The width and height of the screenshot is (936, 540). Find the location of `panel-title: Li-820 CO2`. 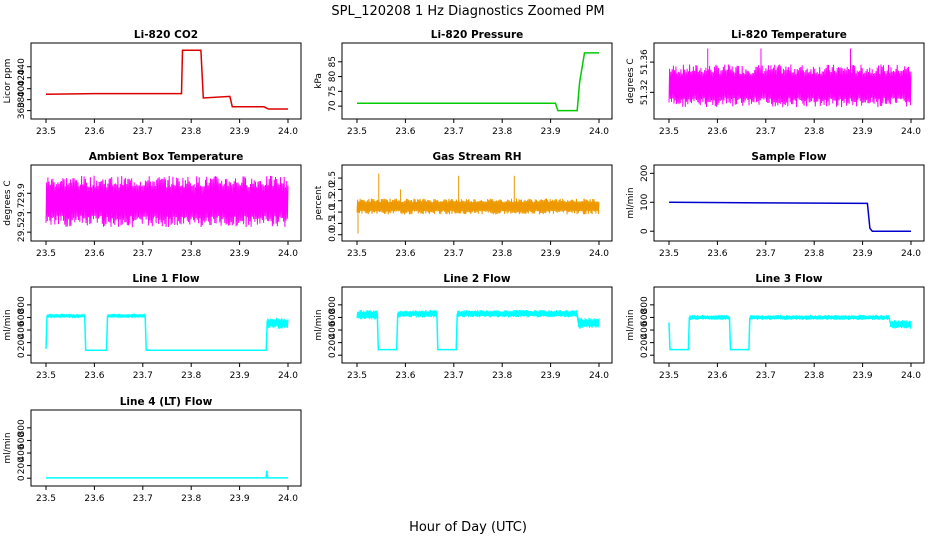

panel-title: Li-820 CO2 is located at coordinates (166, 35).